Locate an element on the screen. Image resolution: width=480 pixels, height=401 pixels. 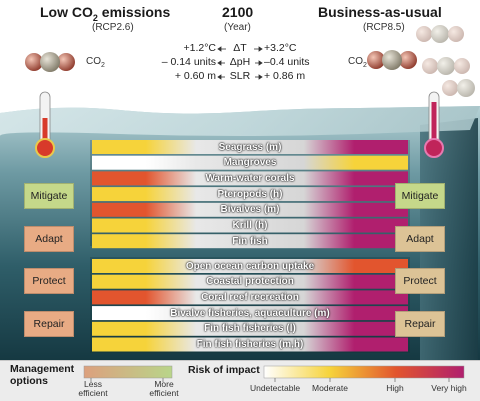
risk-gradient is located at coordinates (364, 372).